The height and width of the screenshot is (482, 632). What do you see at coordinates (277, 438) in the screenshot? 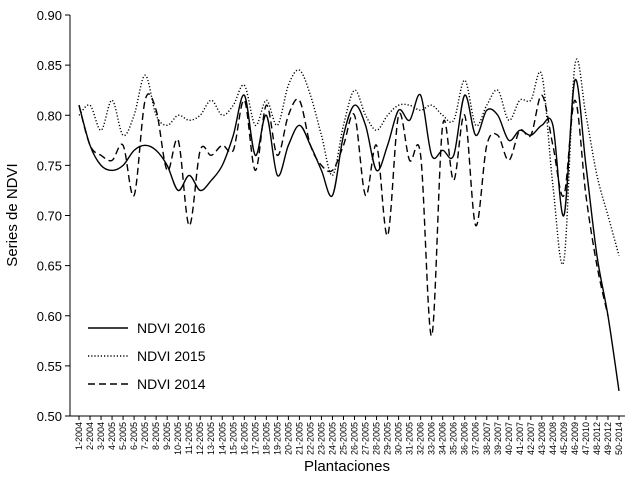
I see `x-tick-label: 19-2005` at bounding box center [277, 438].